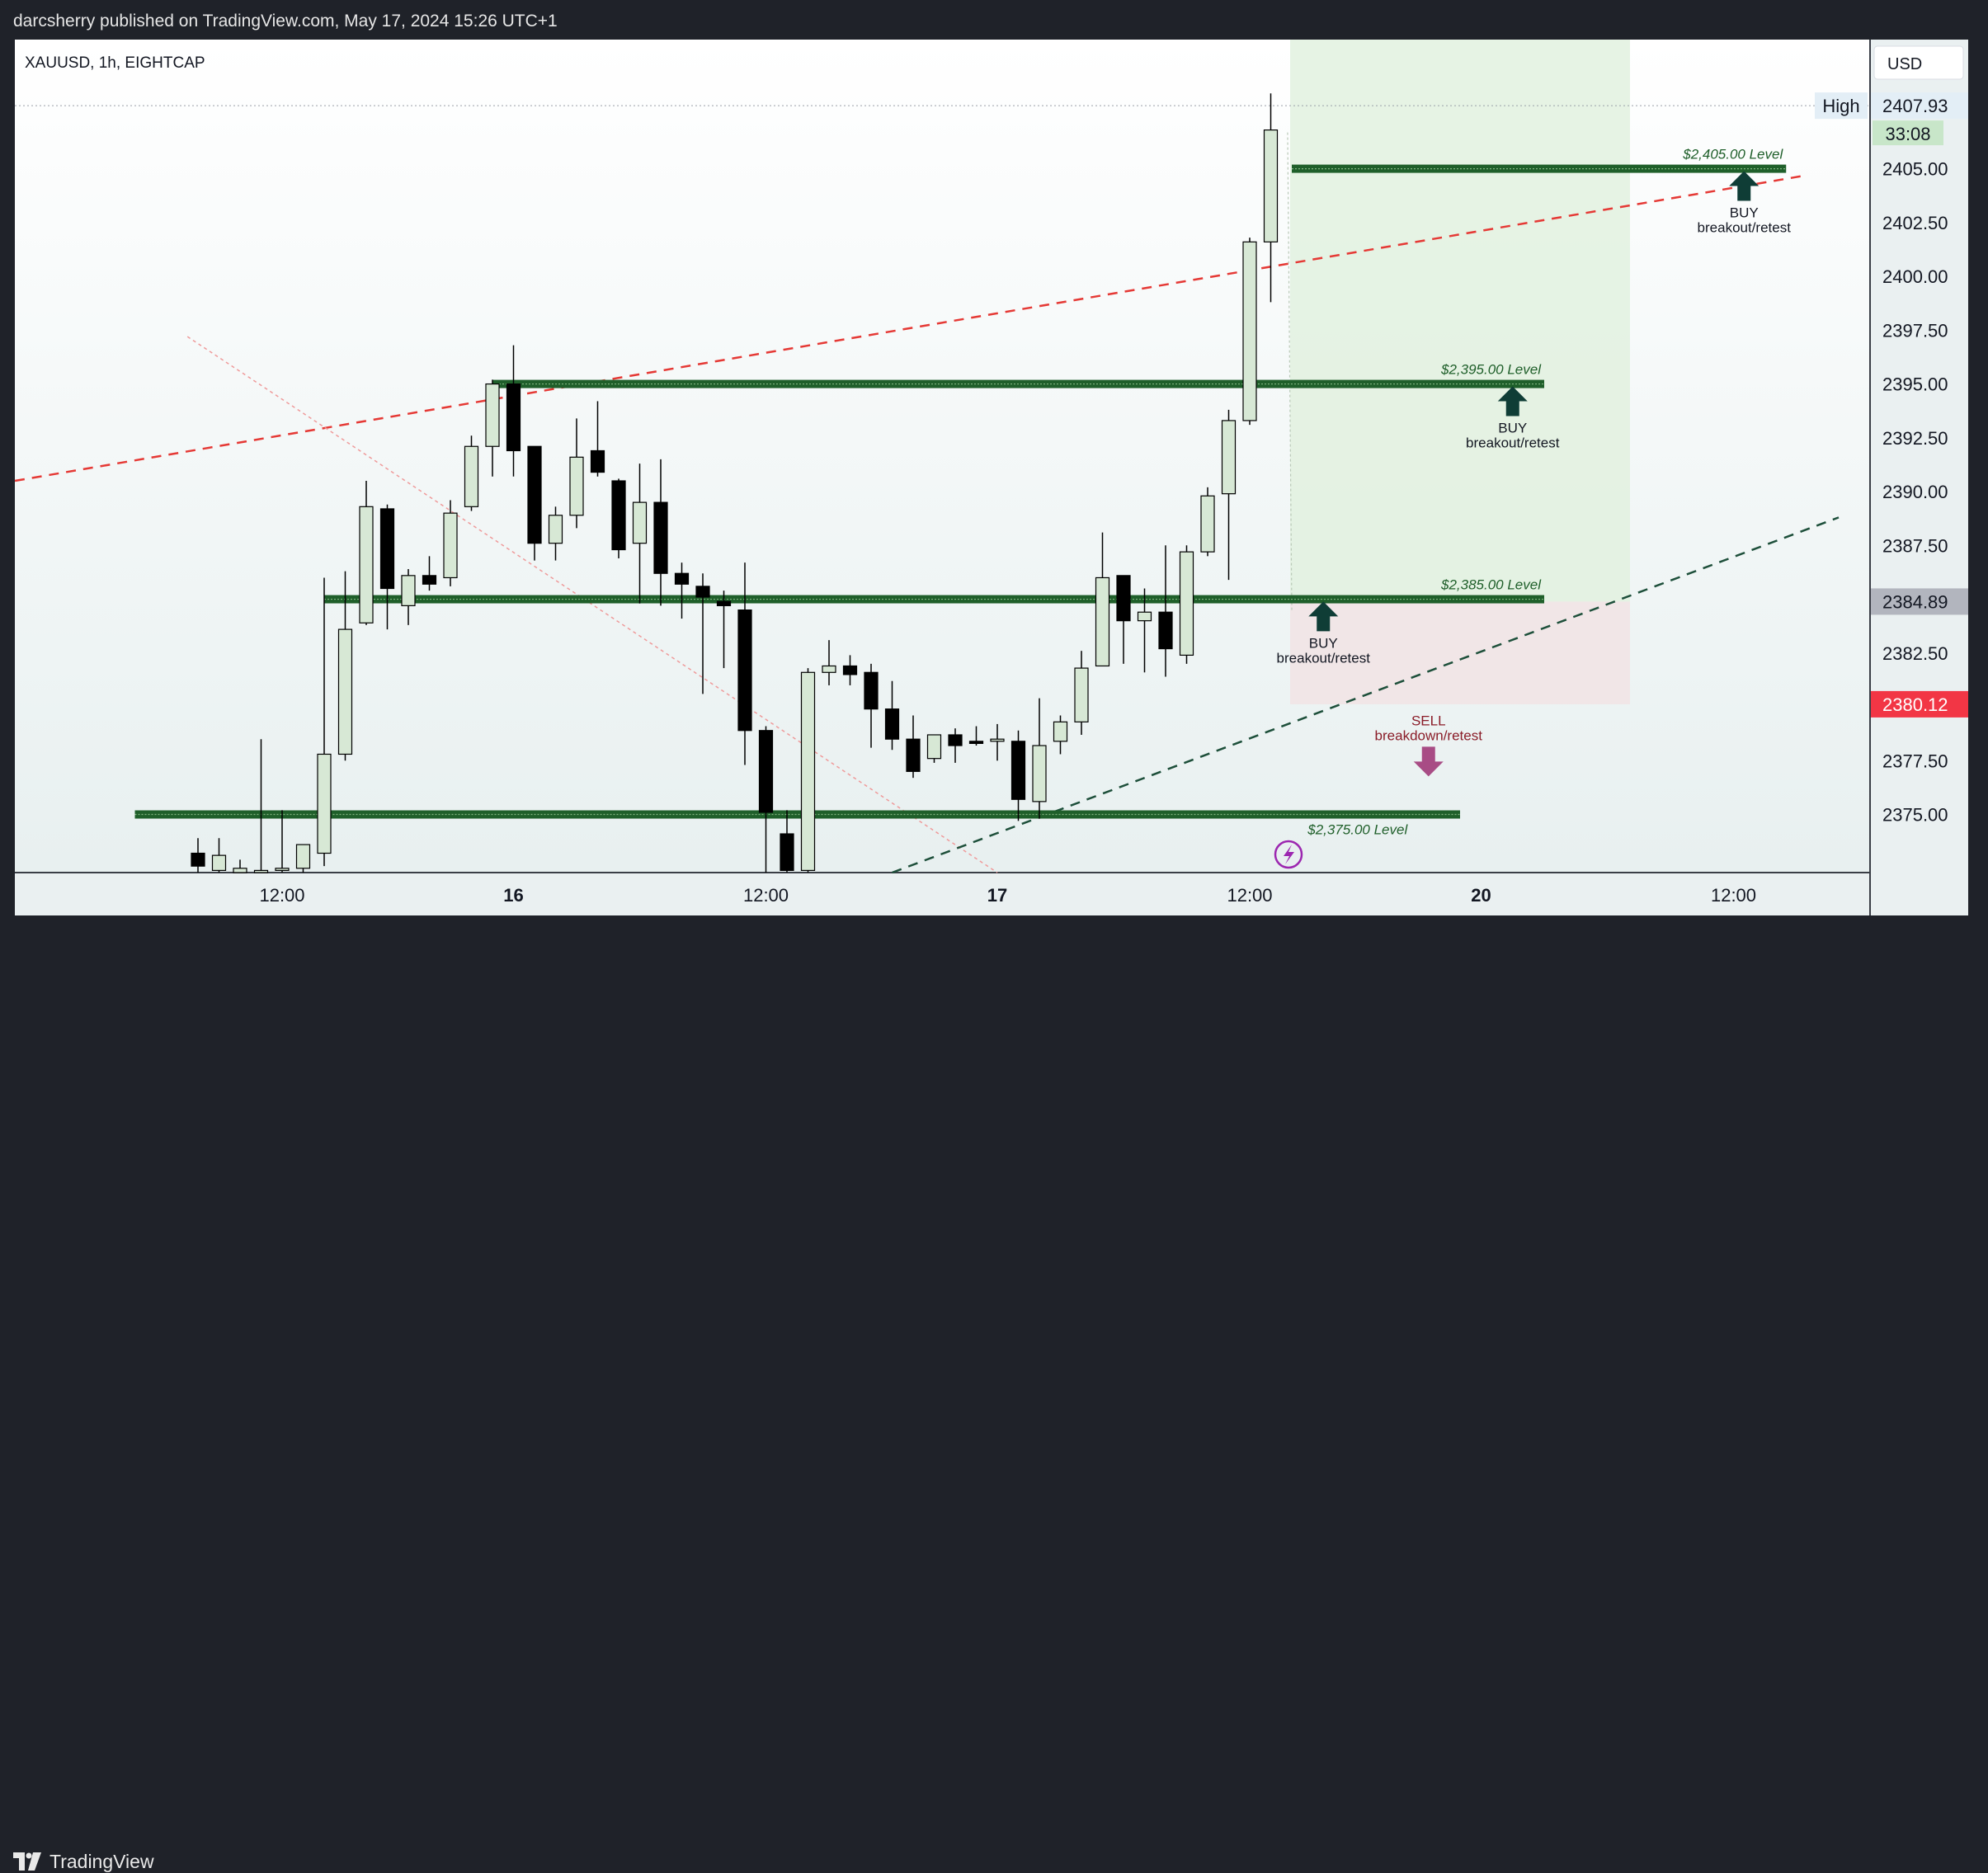 The width and height of the screenshot is (1988, 1873). I want to click on brand-name: TradingView, so click(101, 1861).